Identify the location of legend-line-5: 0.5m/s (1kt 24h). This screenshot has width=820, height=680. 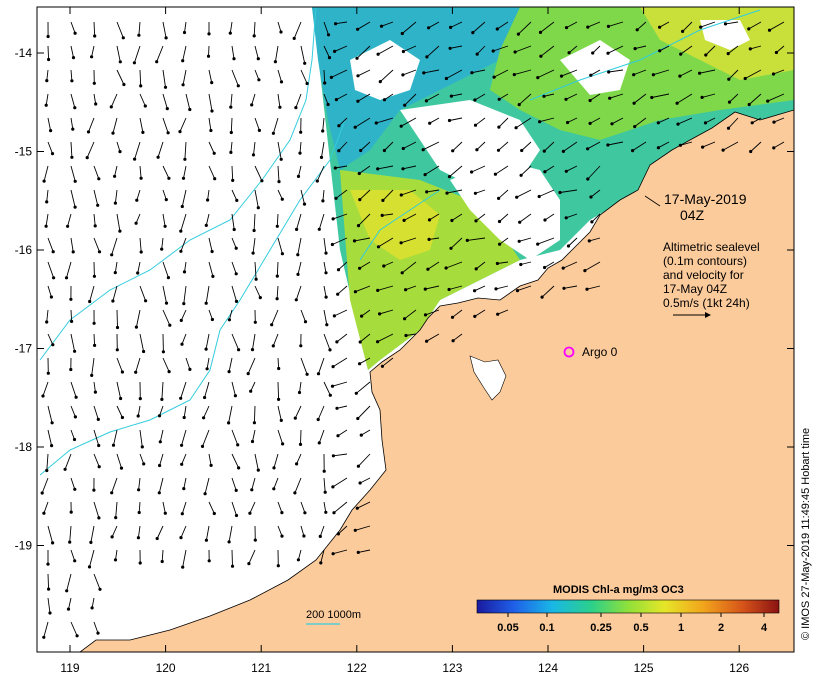
(706, 303).